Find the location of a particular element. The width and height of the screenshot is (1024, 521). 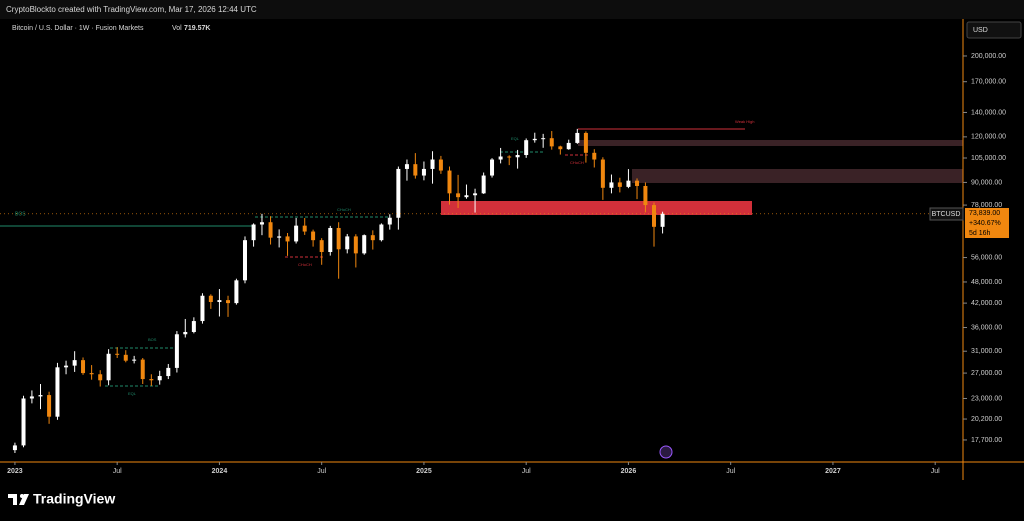

header-bar is located at coordinates (512, 9).